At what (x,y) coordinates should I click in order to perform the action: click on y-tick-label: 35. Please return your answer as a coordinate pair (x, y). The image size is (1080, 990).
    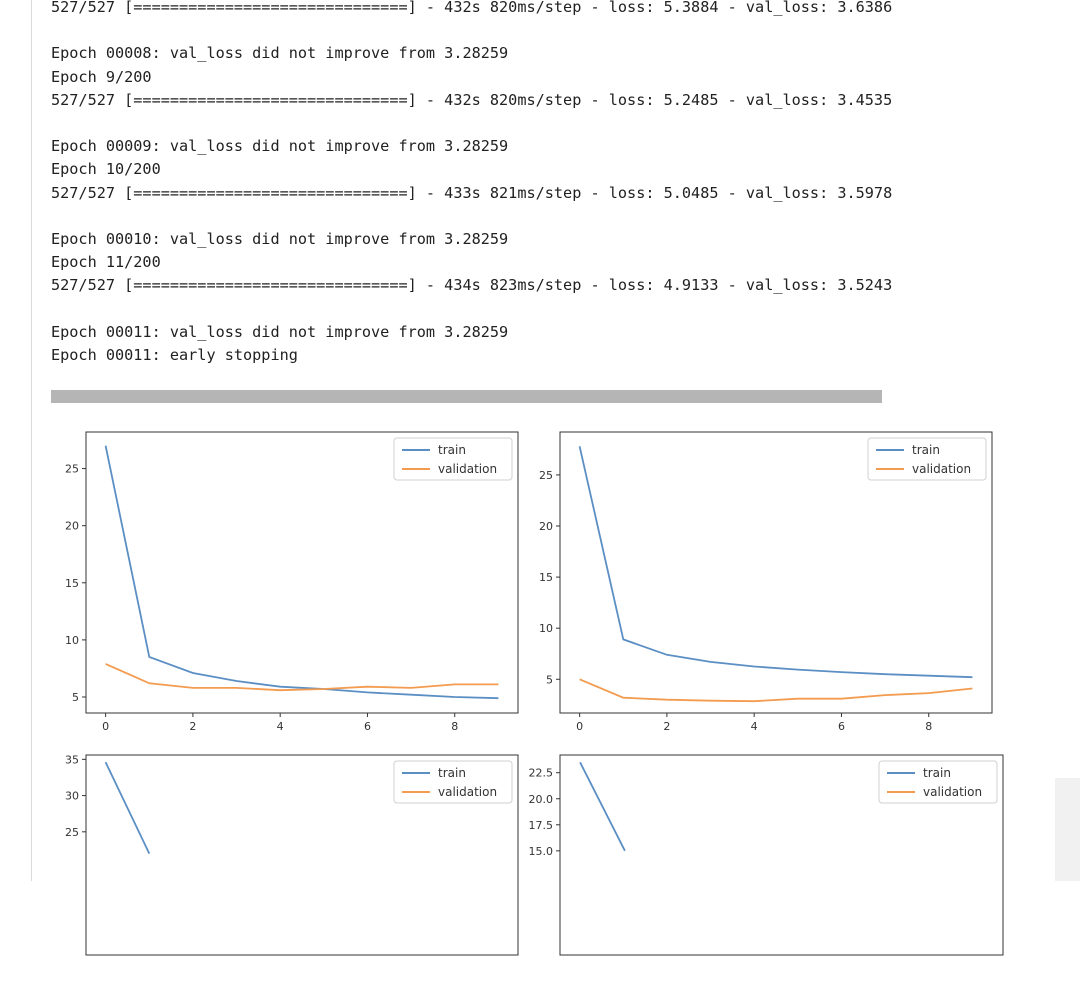
    Looking at the image, I should click on (72, 759).